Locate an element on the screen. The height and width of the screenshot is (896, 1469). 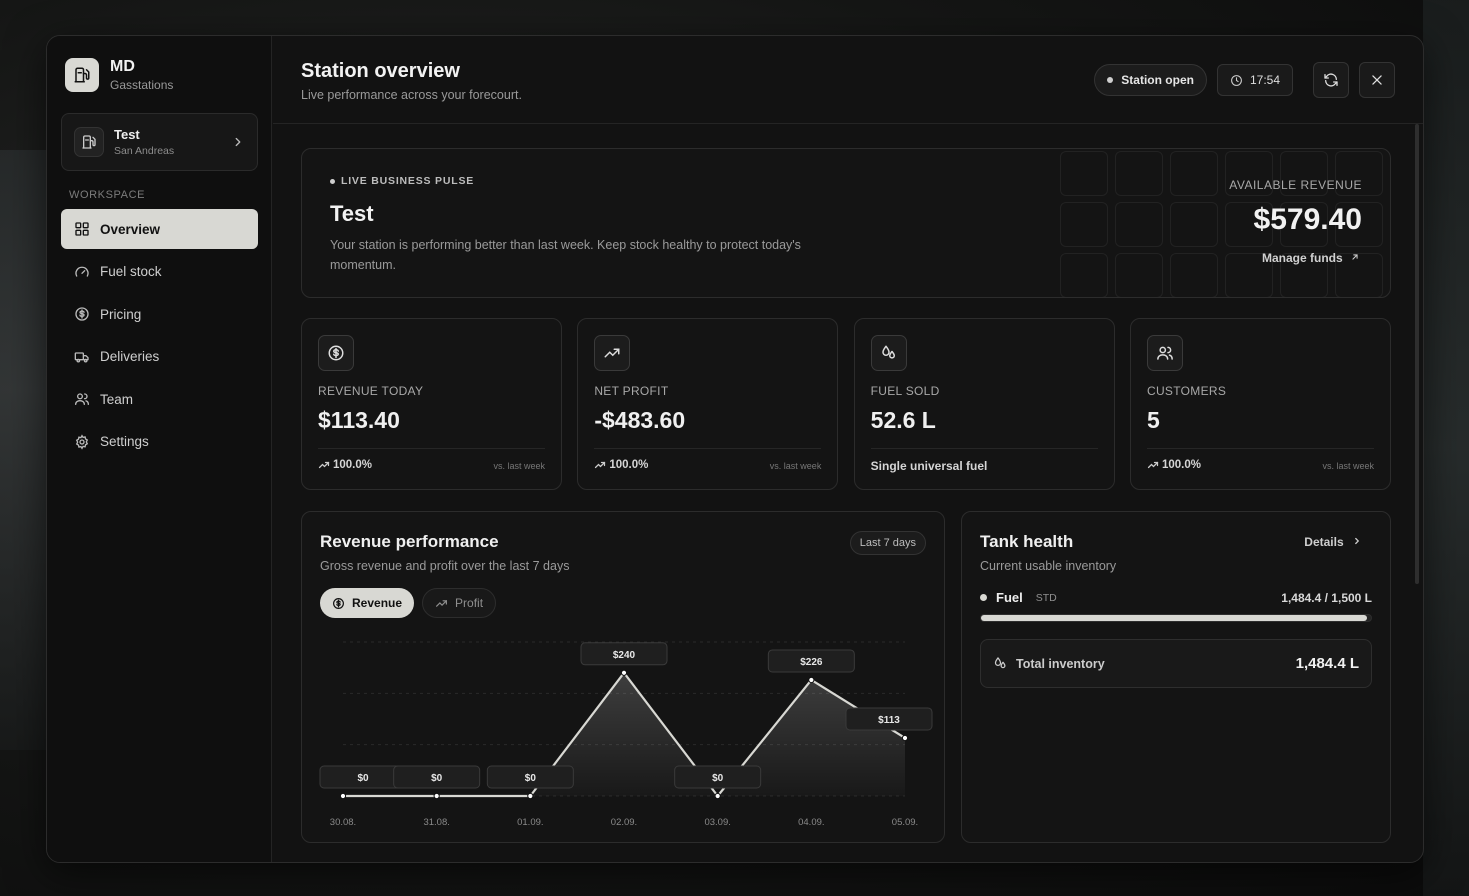
sidebar-item-deliveries: Deliveries is located at coordinates (159, 357).